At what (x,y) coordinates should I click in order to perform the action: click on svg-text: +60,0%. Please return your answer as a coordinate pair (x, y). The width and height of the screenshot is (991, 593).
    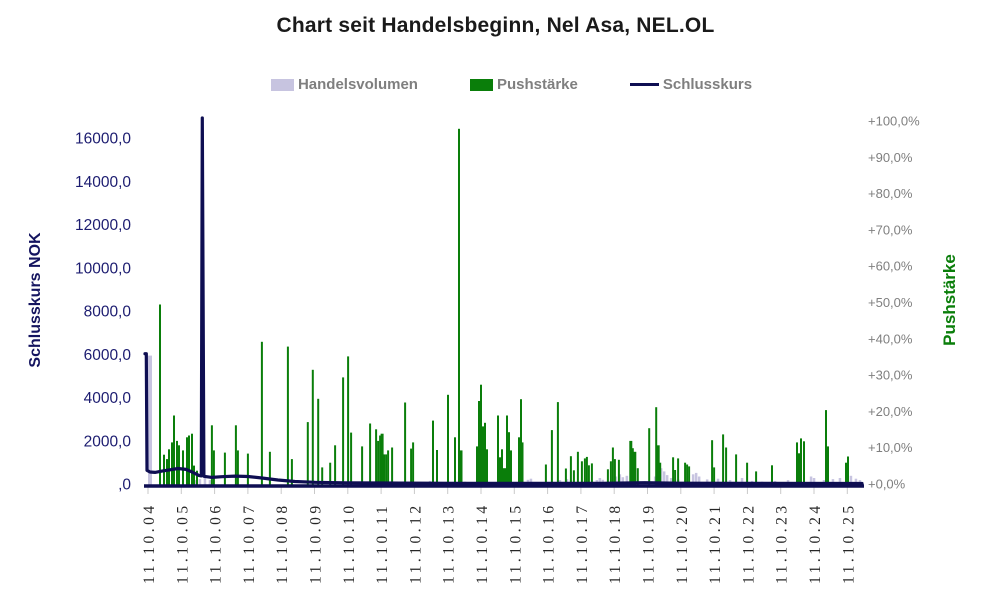
    Looking at the image, I should click on (890, 266).